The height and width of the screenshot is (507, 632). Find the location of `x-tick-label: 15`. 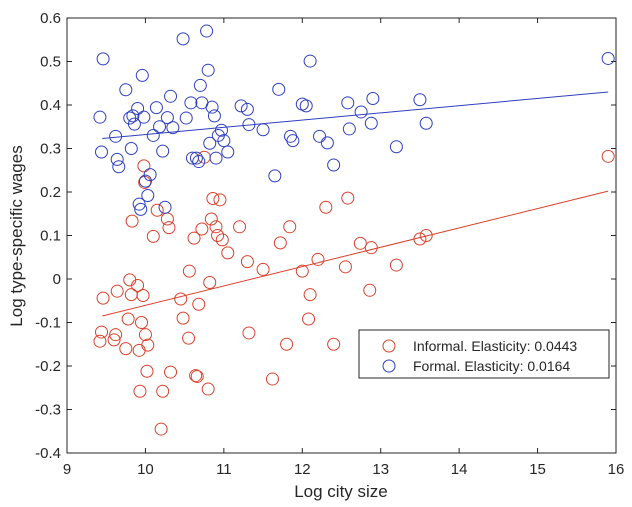

x-tick-label: 15 is located at coordinates (537, 469).